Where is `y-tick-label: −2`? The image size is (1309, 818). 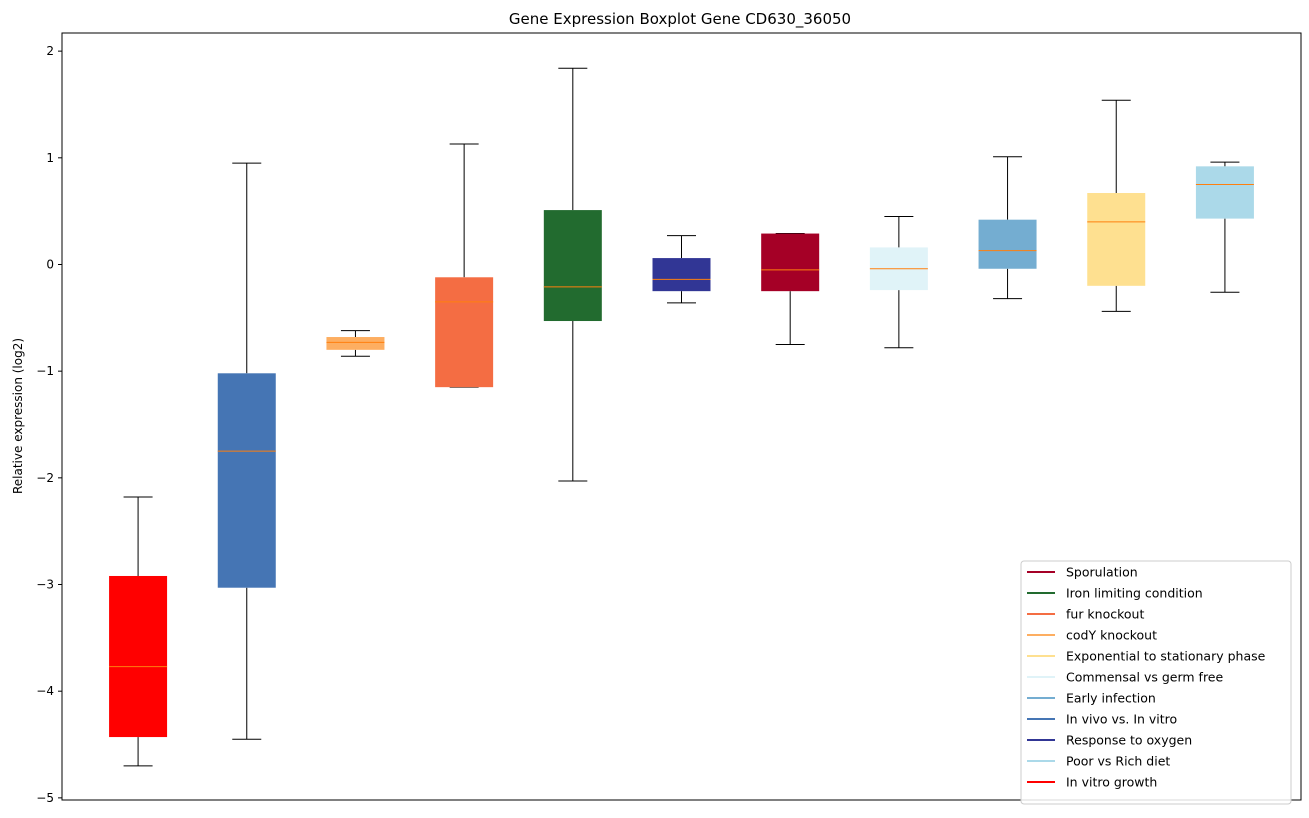 y-tick-label: −2 is located at coordinates (45, 478).